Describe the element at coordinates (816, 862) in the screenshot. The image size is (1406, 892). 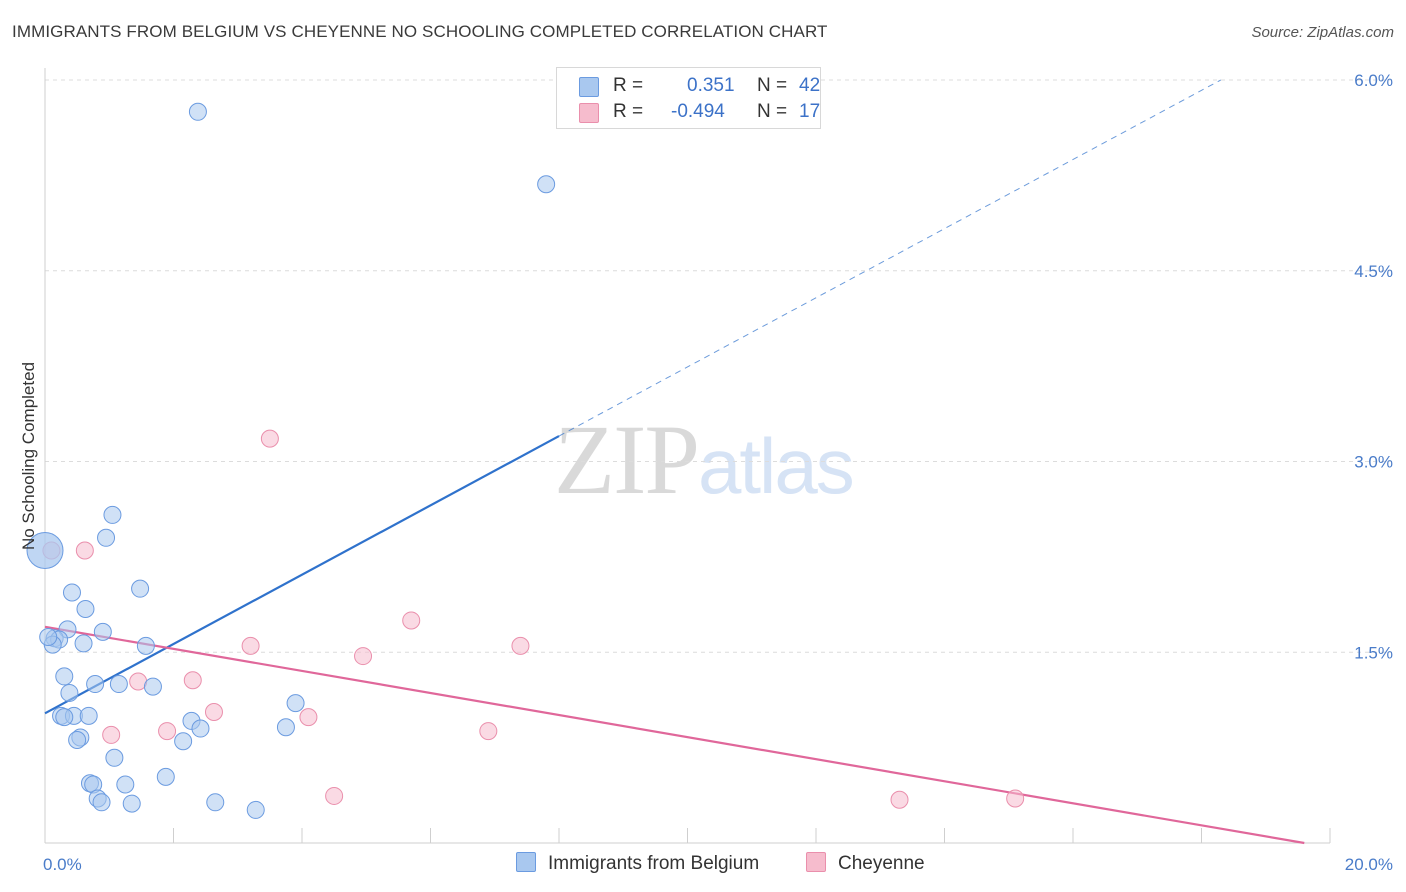
I see `series-swatch-cheyenne` at that location.